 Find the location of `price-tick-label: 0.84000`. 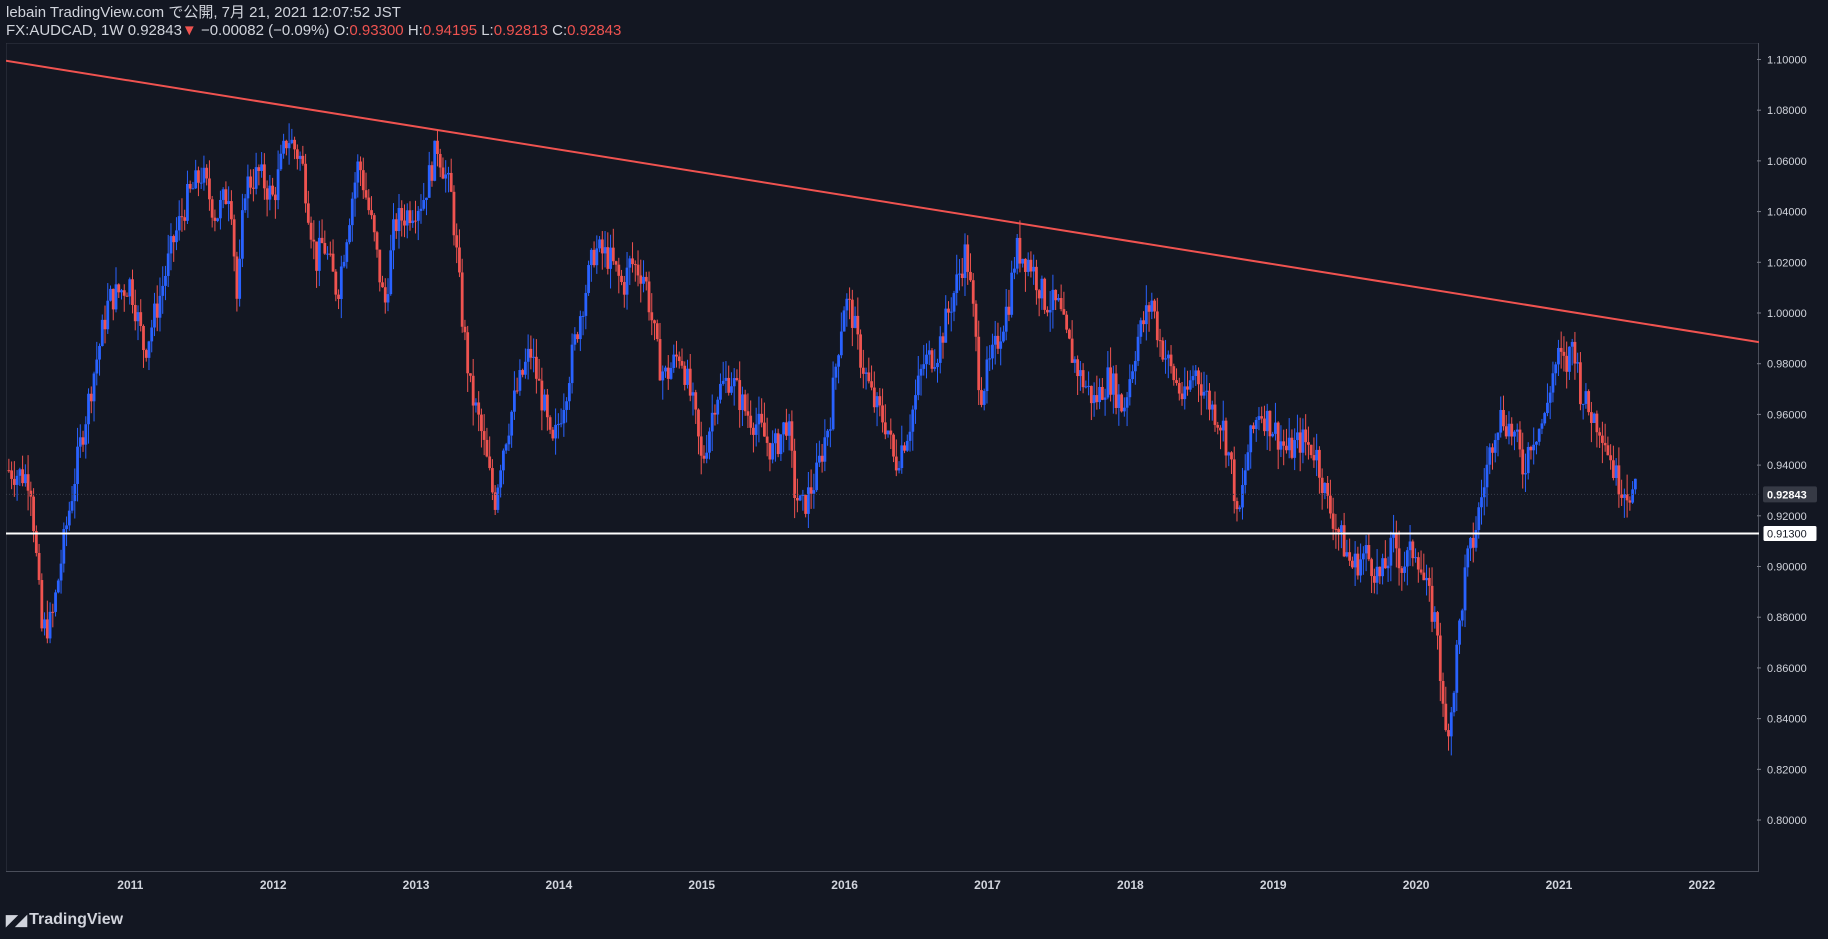

price-tick-label: 0.84000 is located at coordinates (1787, 720).